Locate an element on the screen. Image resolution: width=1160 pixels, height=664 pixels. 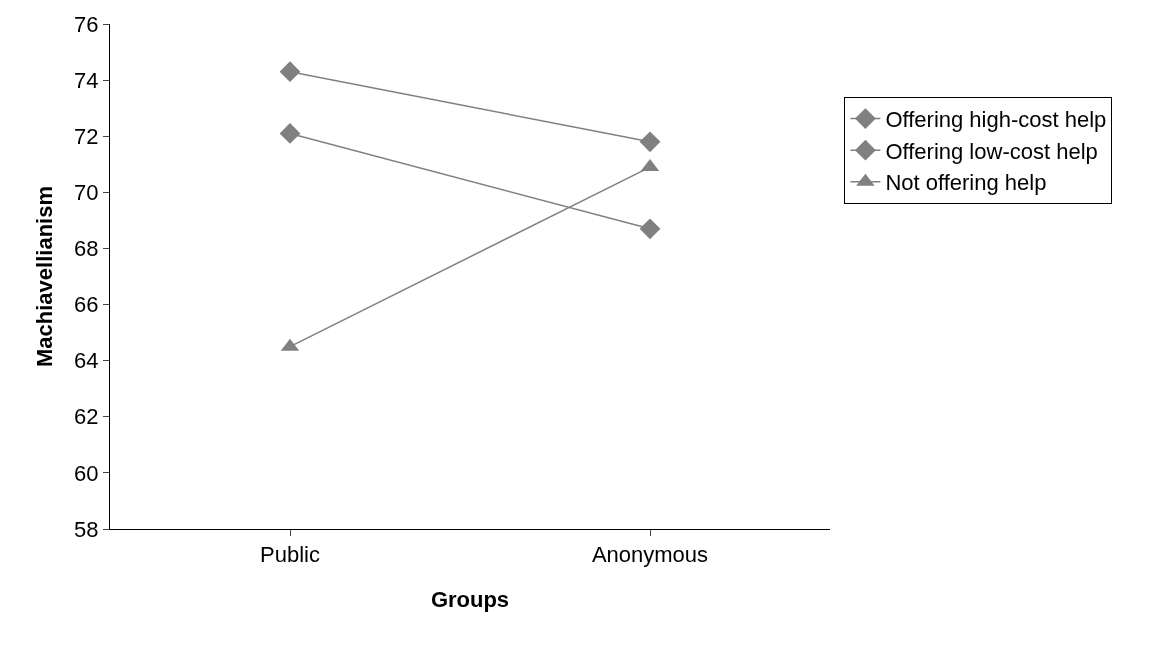
y-tick-label: 68 is located at coordinates (86, 249).